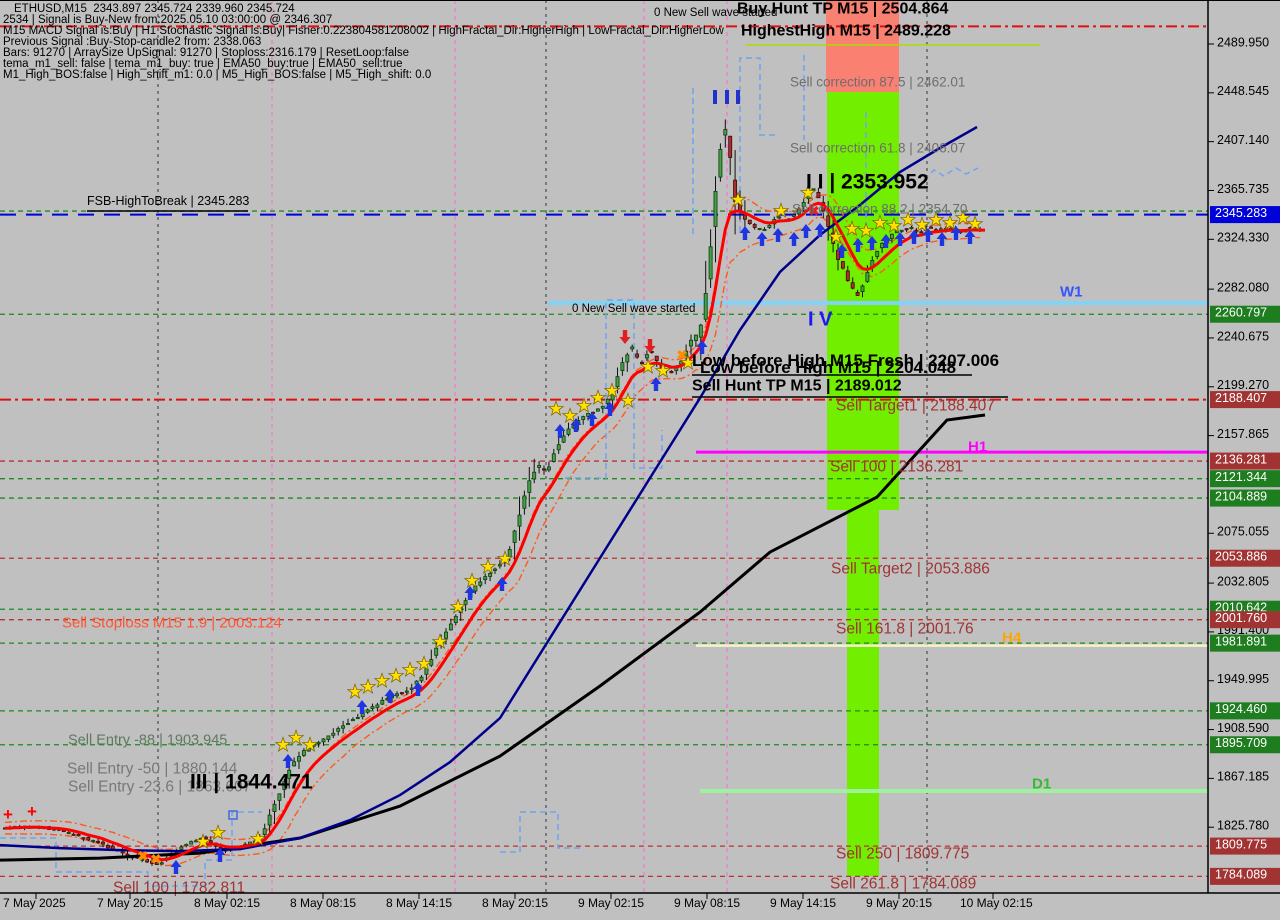 The image size is (1280, 920). I want to click on sell-entry-88-label: Sell Entry -88 | 1903.945, so click(147, 741).